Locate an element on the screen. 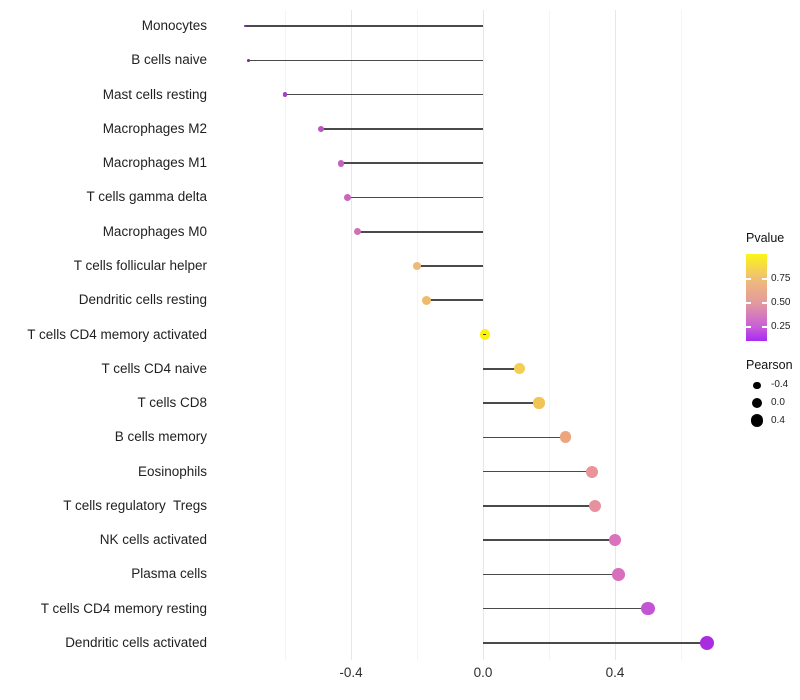 The height and width of the screenshot is (700, 800). y-axis-label: T cells regulatory Tregs is located at coordinates (135, 505).